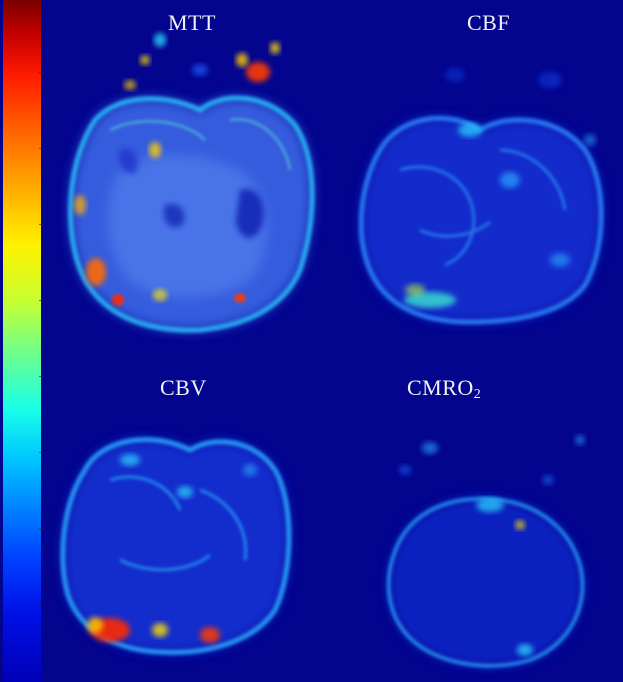 The height and width of the screenshot is (682, 623). I want to click on colorbar, so click(23, 341).